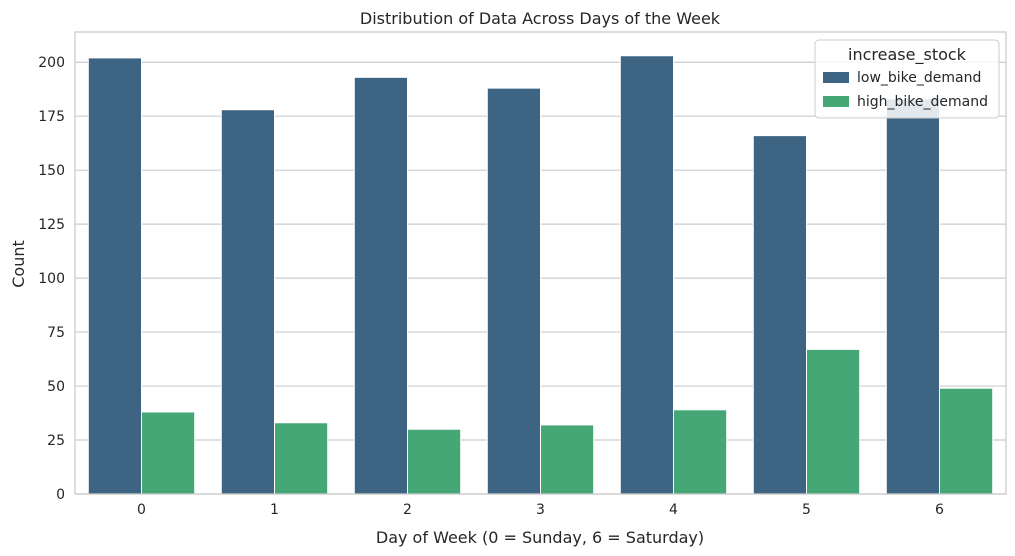  I want to click on x-tick-label: 4, so click(673, 510).